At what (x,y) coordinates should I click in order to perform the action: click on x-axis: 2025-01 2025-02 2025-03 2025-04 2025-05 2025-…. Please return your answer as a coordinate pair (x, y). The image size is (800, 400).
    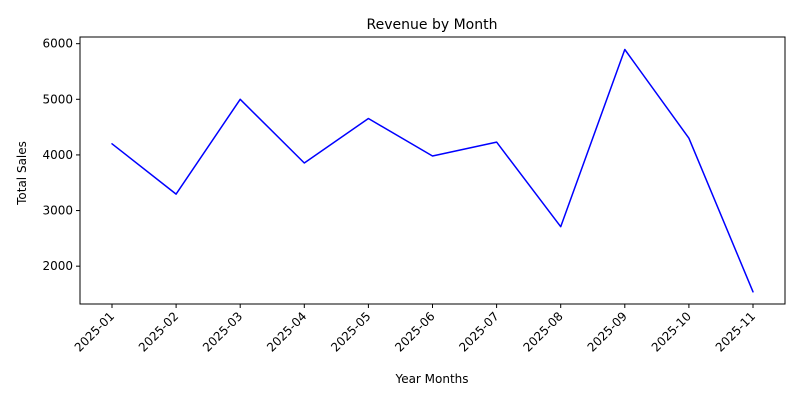
    Looking at the image, I should click on (415, 329).